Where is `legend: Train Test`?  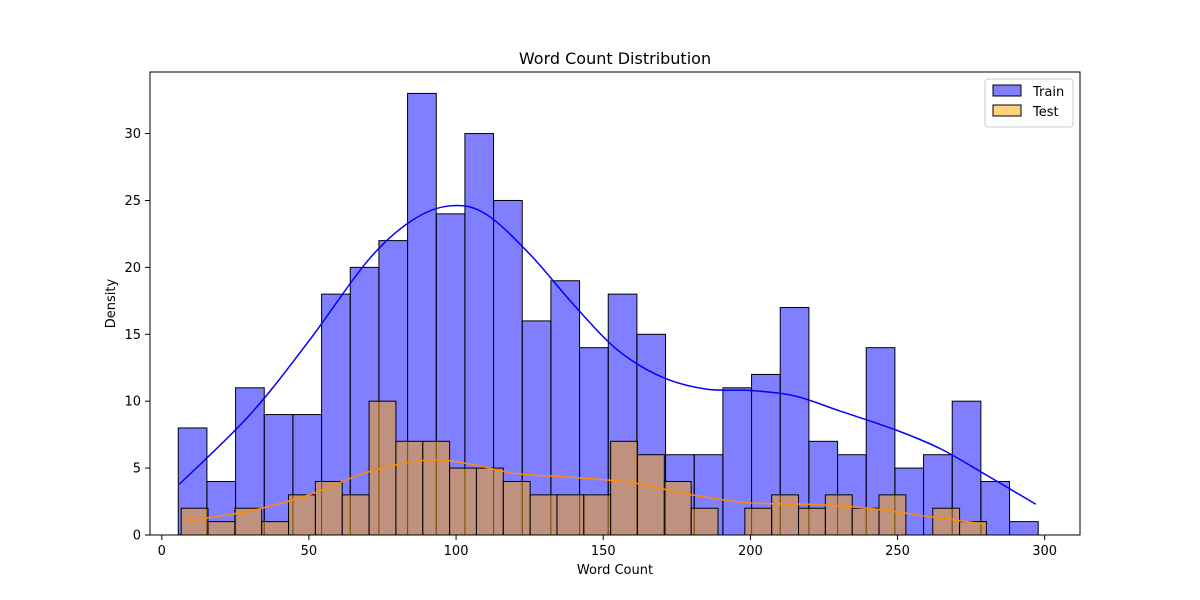 legend: Train Test is located at coordinates (1029, 103).